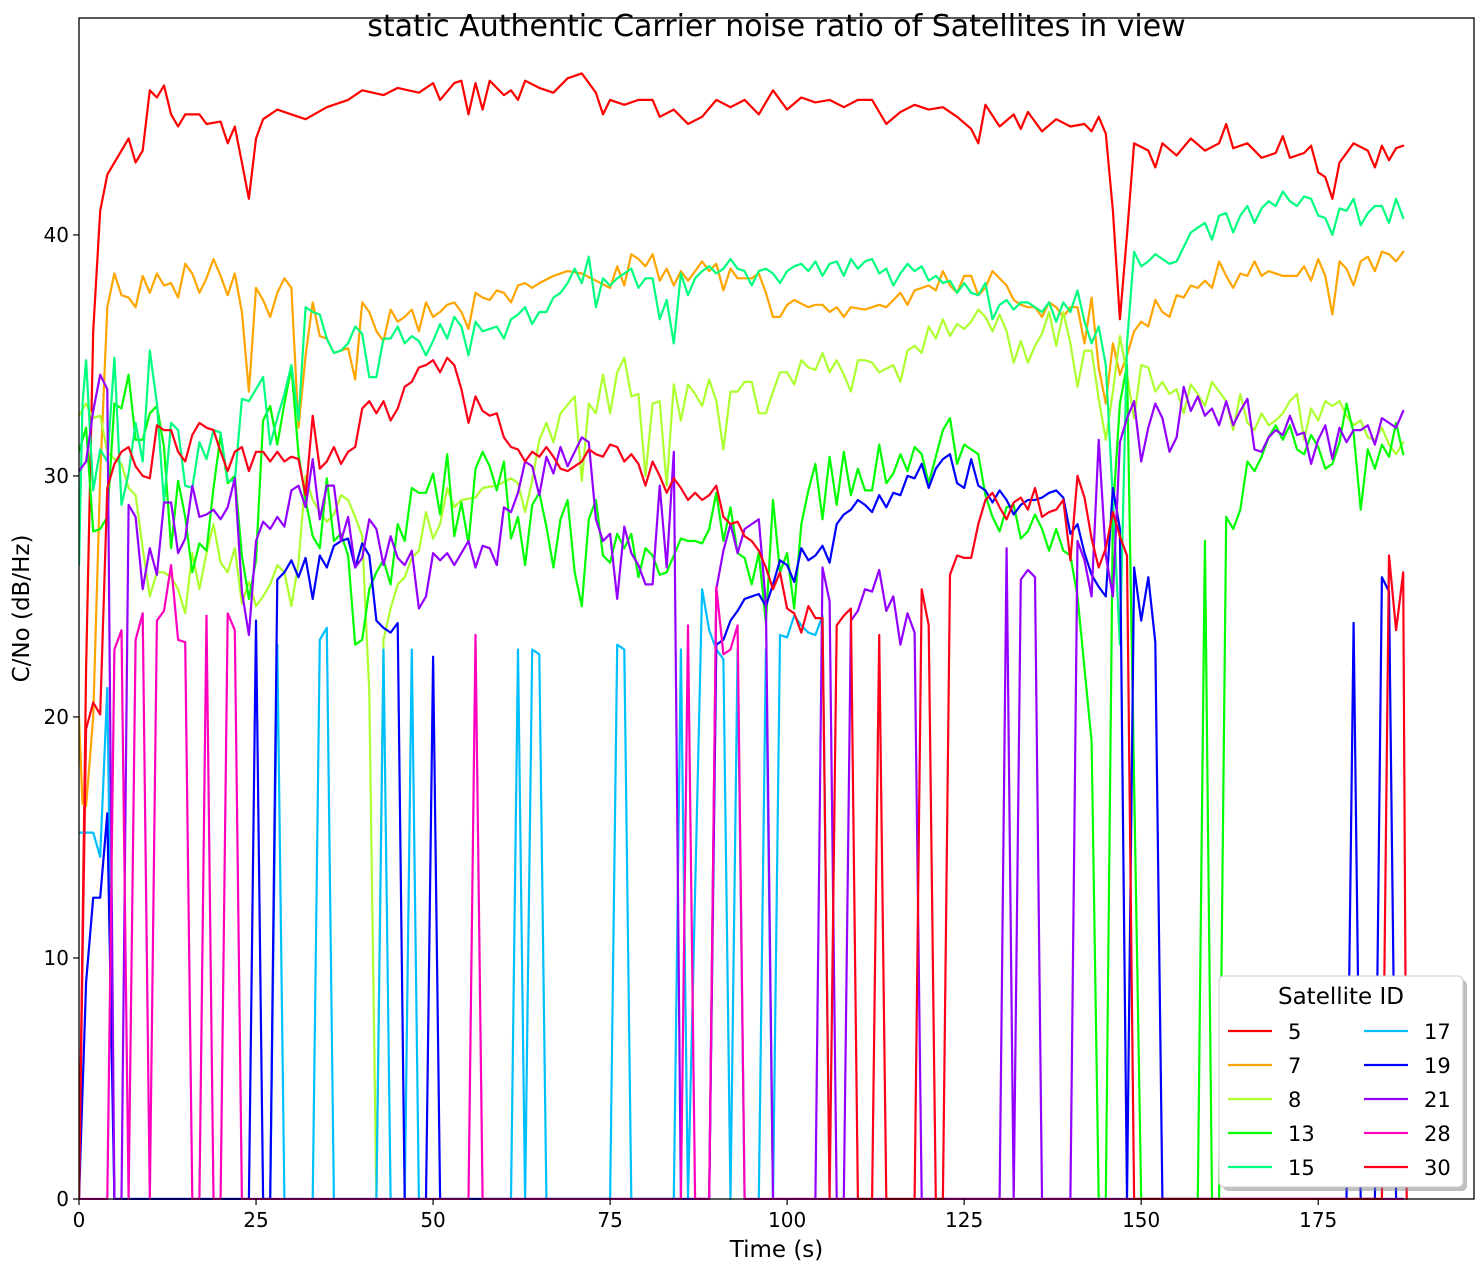  What do you see at coordinates (1341, 997) in the screenshot?
I see `legend-title: Satellite ID` at bounding box center [1341, 997].